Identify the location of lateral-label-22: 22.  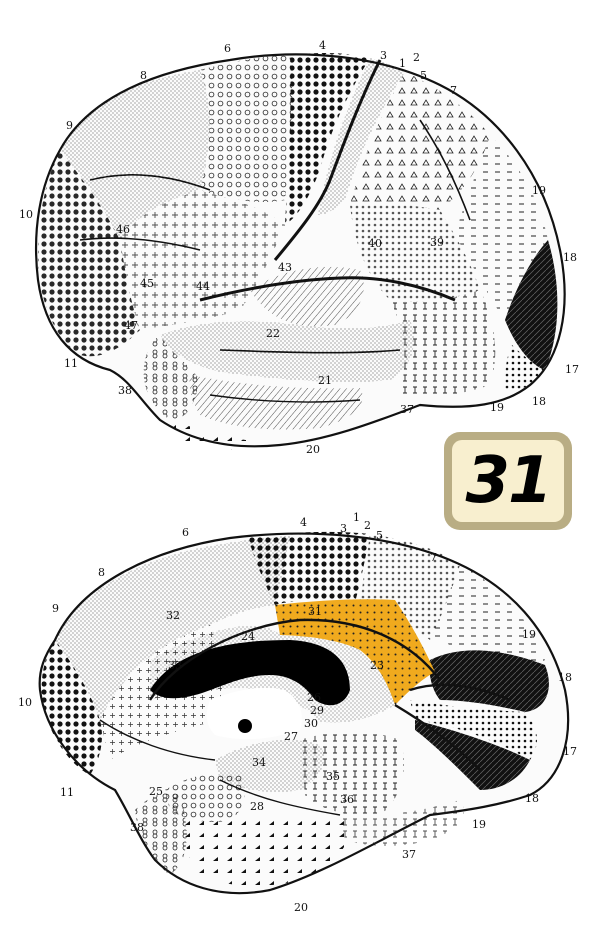
(273, 333).